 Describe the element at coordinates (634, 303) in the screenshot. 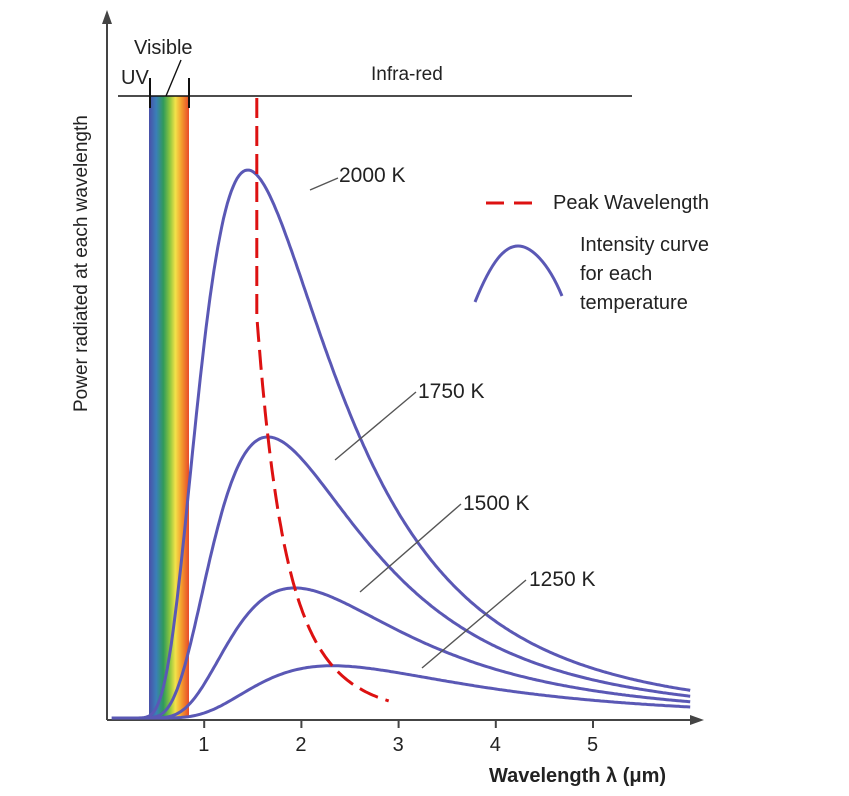

I see `legend-intensity-line-3: temperature` at that location.